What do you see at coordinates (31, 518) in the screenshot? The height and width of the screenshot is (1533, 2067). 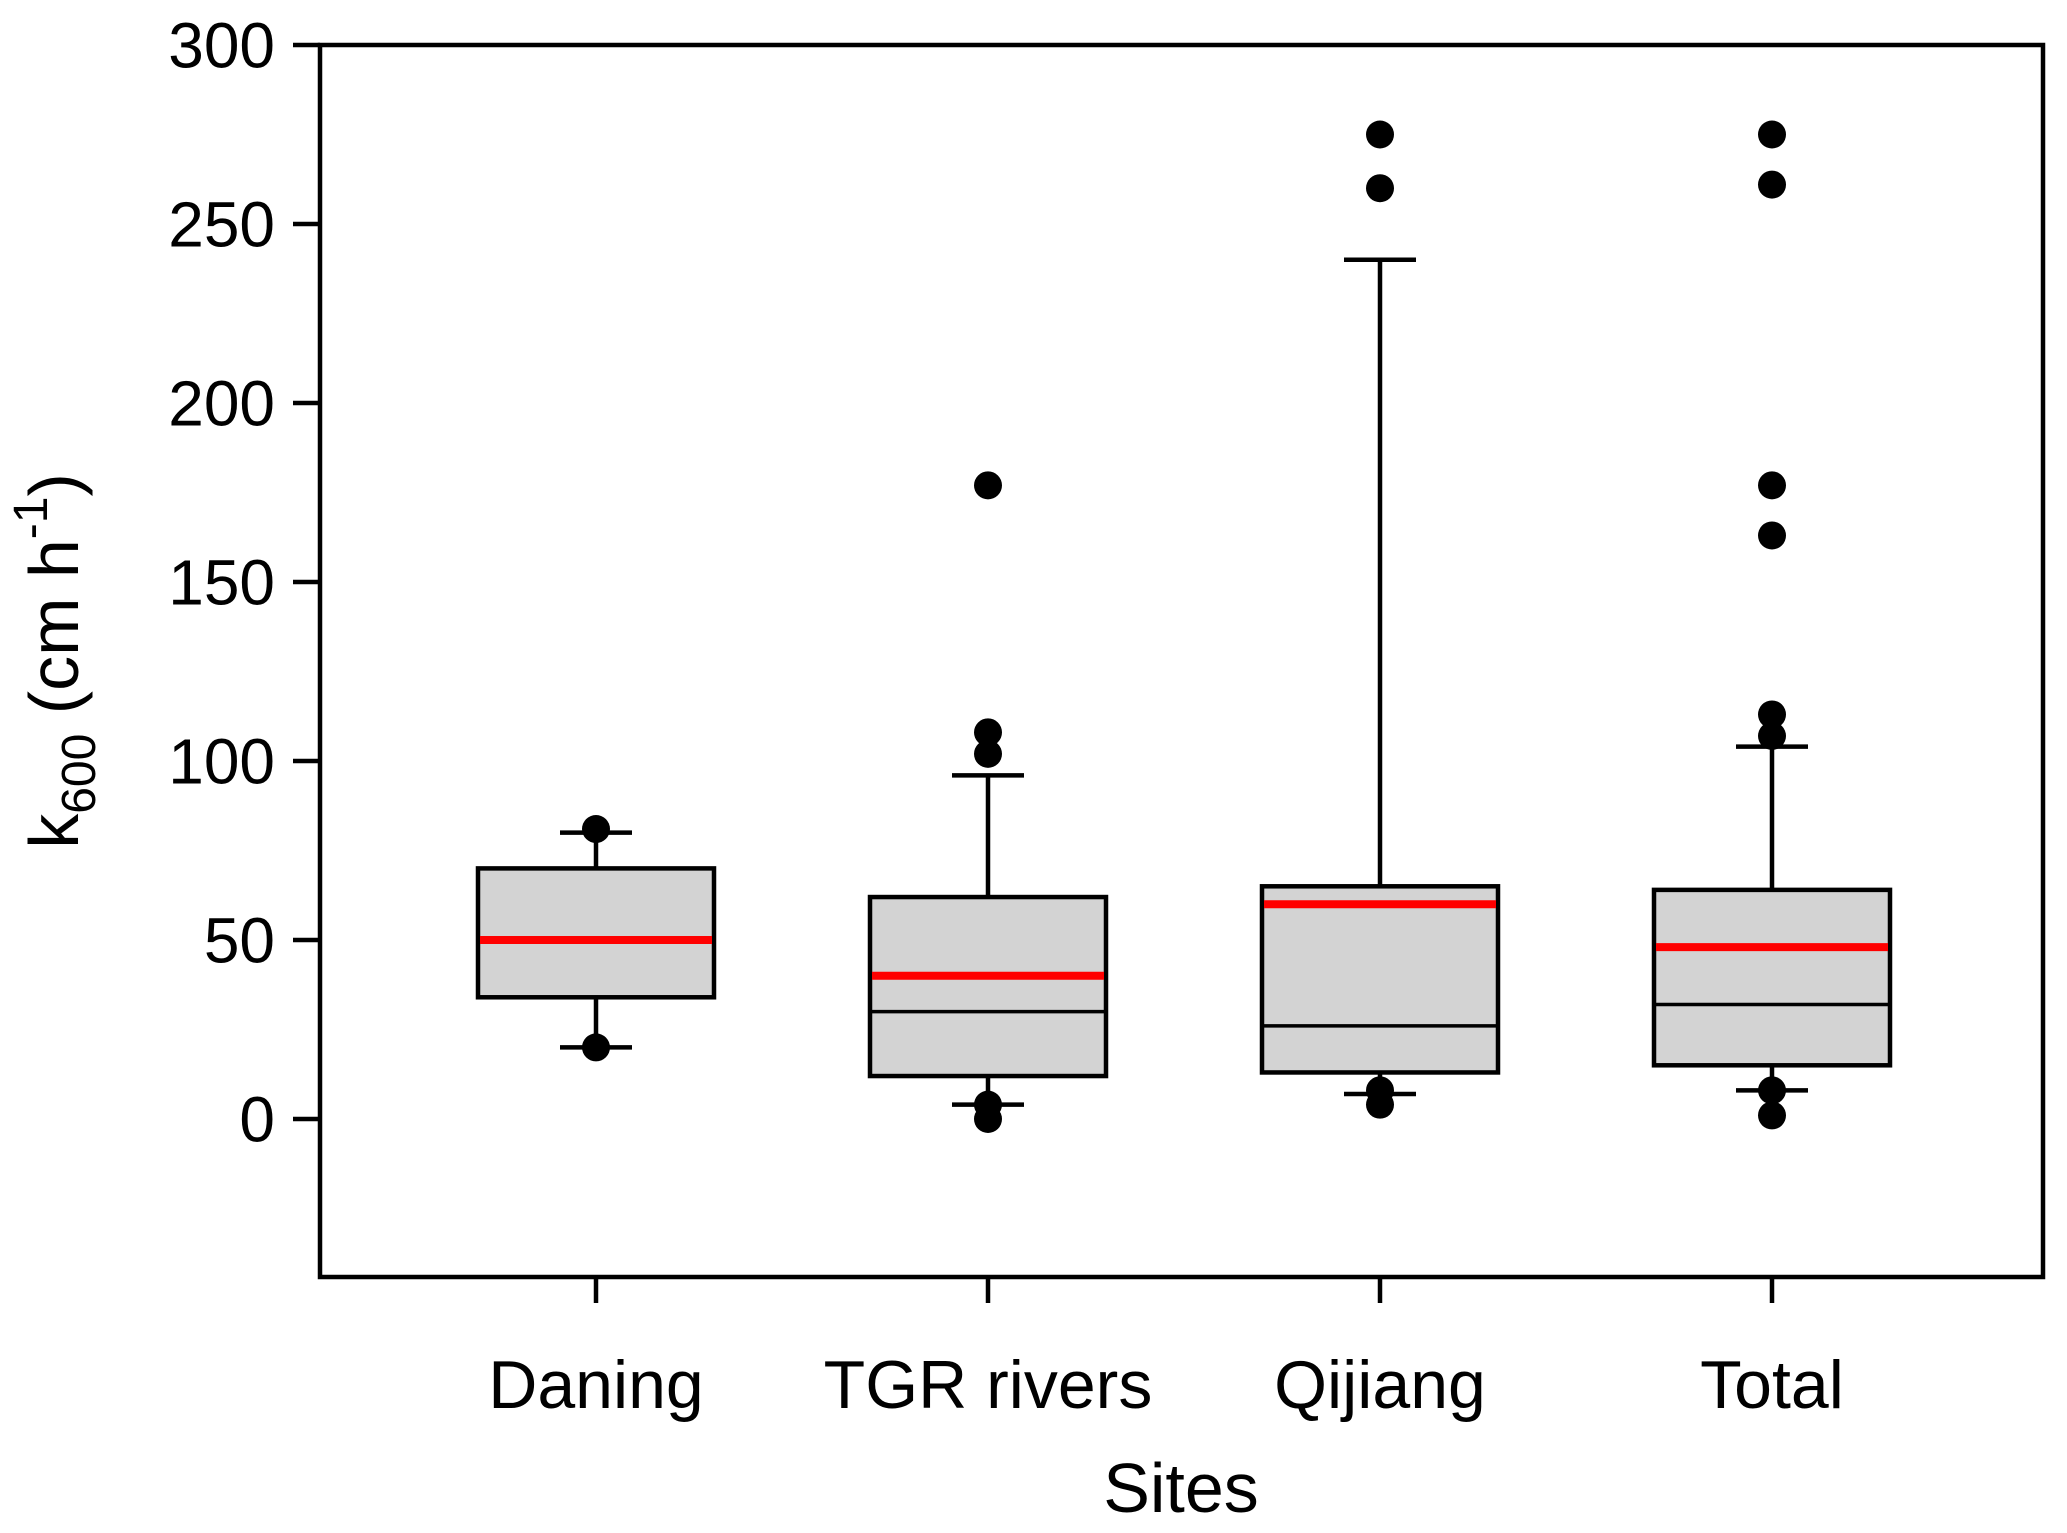 I see `y-axis-title-sup: -1` at bounding box center [31, 518].